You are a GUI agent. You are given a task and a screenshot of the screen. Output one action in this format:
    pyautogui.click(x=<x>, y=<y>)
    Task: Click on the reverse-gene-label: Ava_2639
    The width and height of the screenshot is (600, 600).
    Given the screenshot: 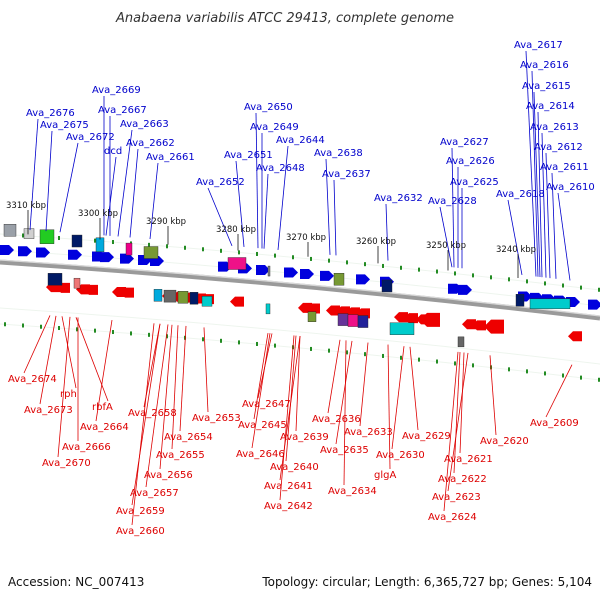 What is the action you would take?
    pyautogui.click(x=304, y=437)
    